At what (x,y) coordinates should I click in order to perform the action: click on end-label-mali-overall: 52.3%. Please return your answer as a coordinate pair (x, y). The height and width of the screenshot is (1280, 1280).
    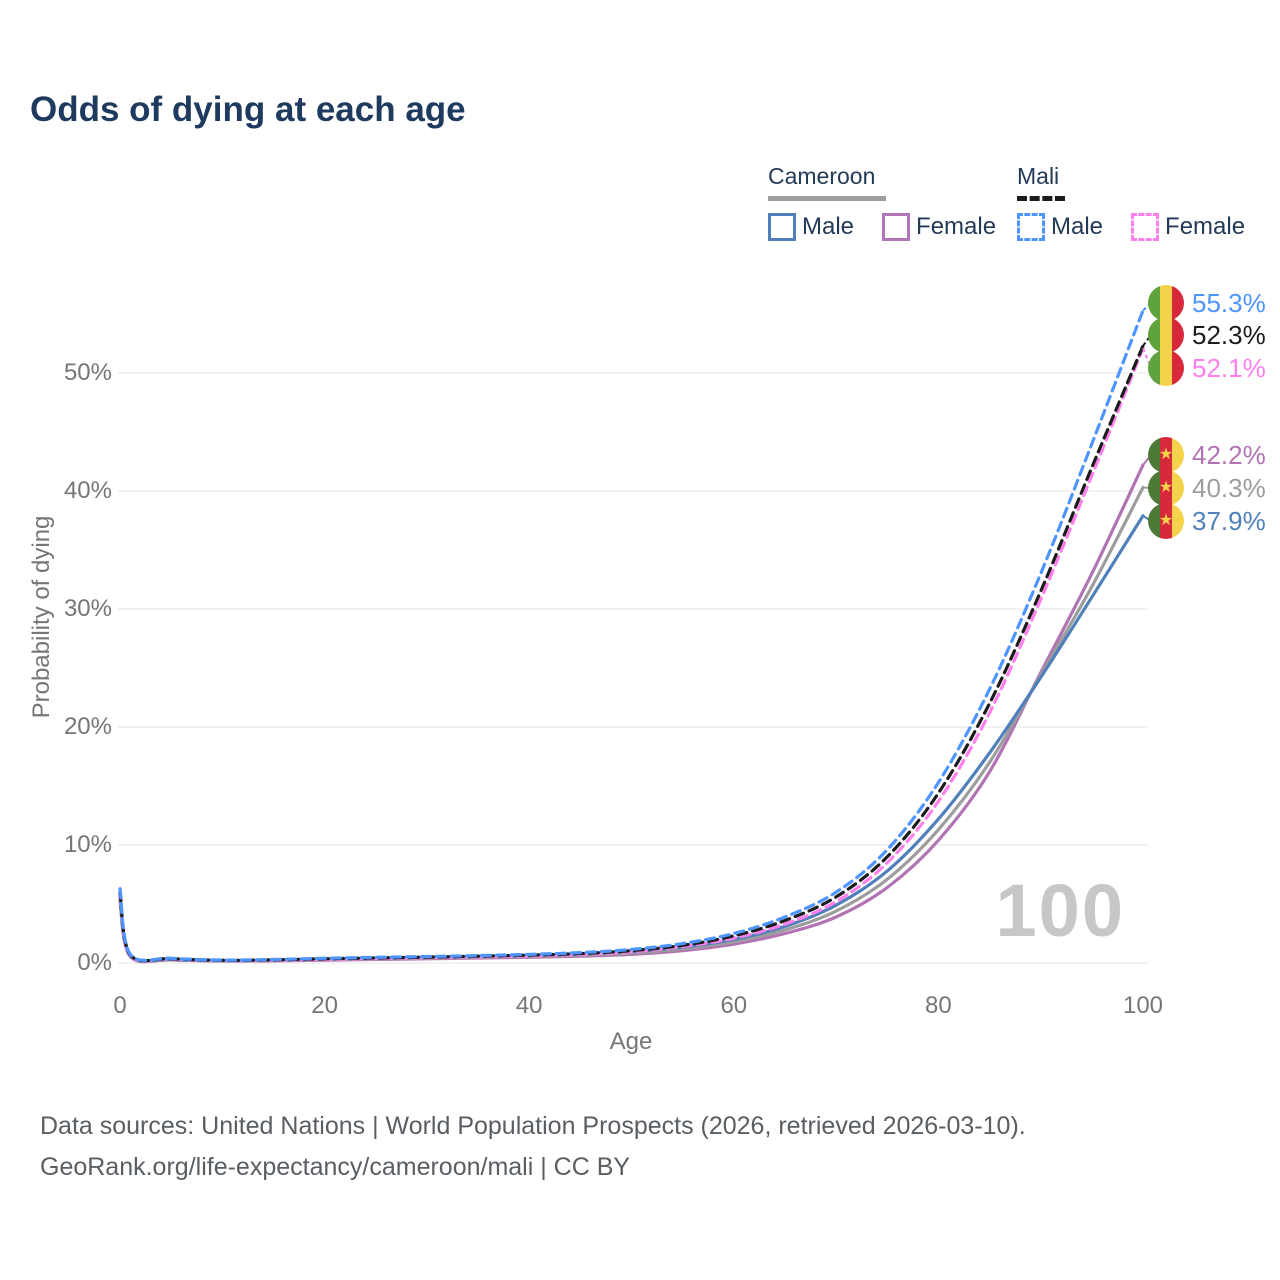
    Looking at the image, I should click on (1207, 335).